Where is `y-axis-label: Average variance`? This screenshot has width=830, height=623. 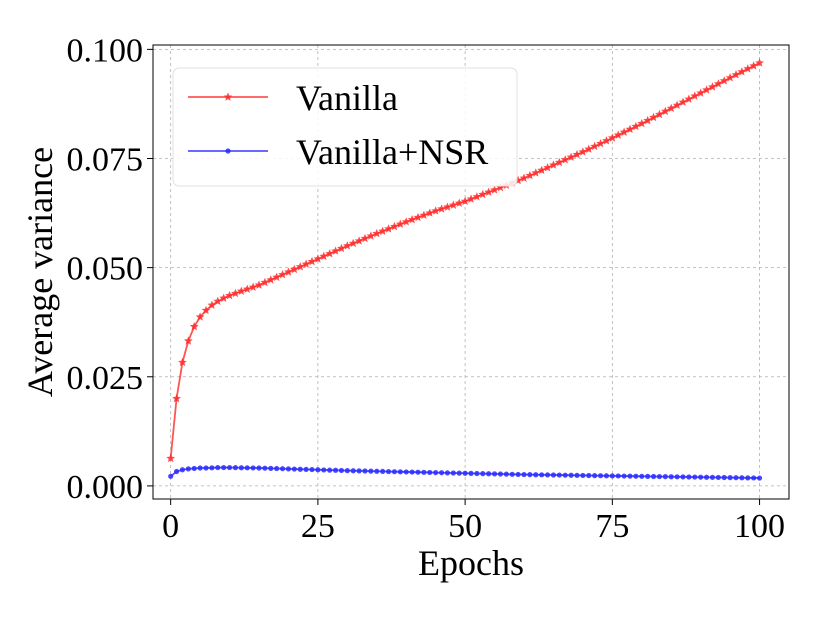
y-axis-label: Average variance is located at coordinates (40, 272).